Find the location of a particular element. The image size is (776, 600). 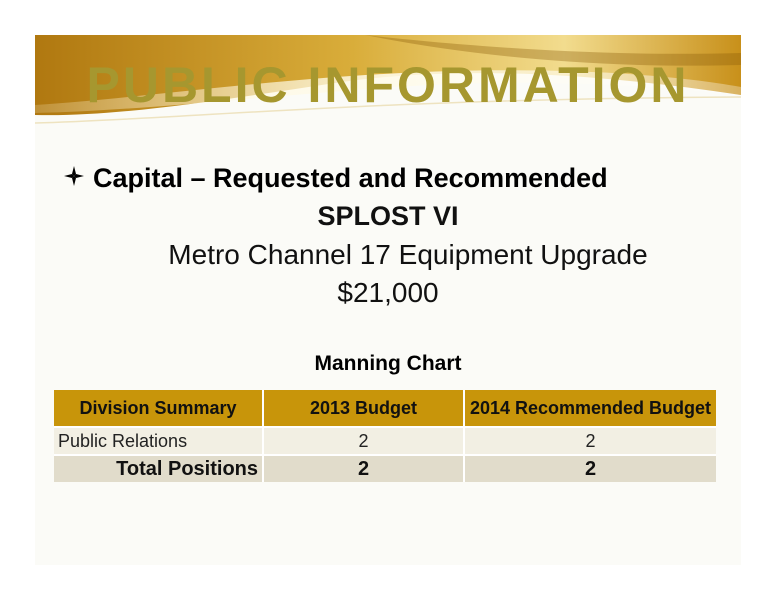

total-label-cell: Total Positions is located at coordinates (159, 468).